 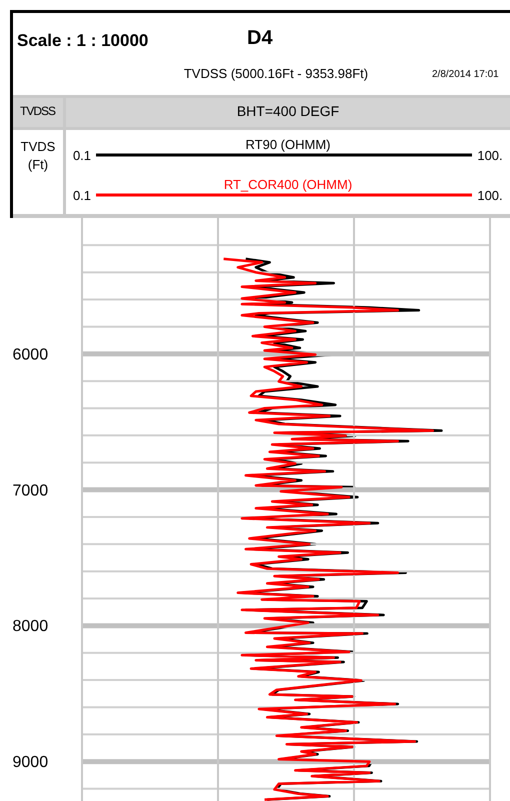 I want to click on text: 2/8/2014 17:01, so click(x=465, y=74).